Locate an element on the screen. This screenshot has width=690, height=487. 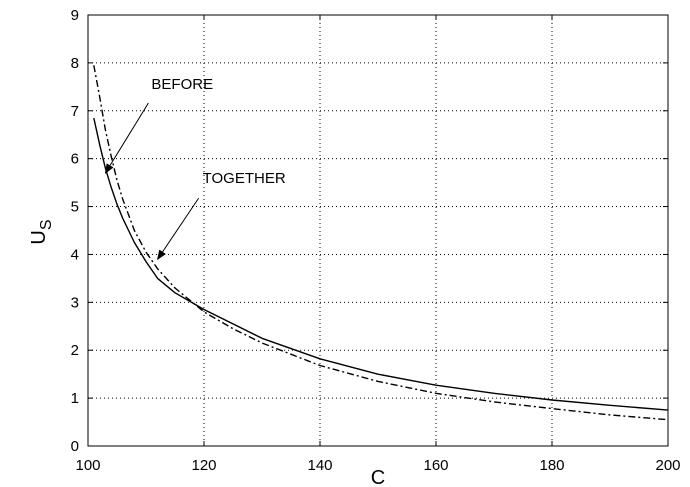
x-tick-label: 180 is located at coordinates (551, 465).